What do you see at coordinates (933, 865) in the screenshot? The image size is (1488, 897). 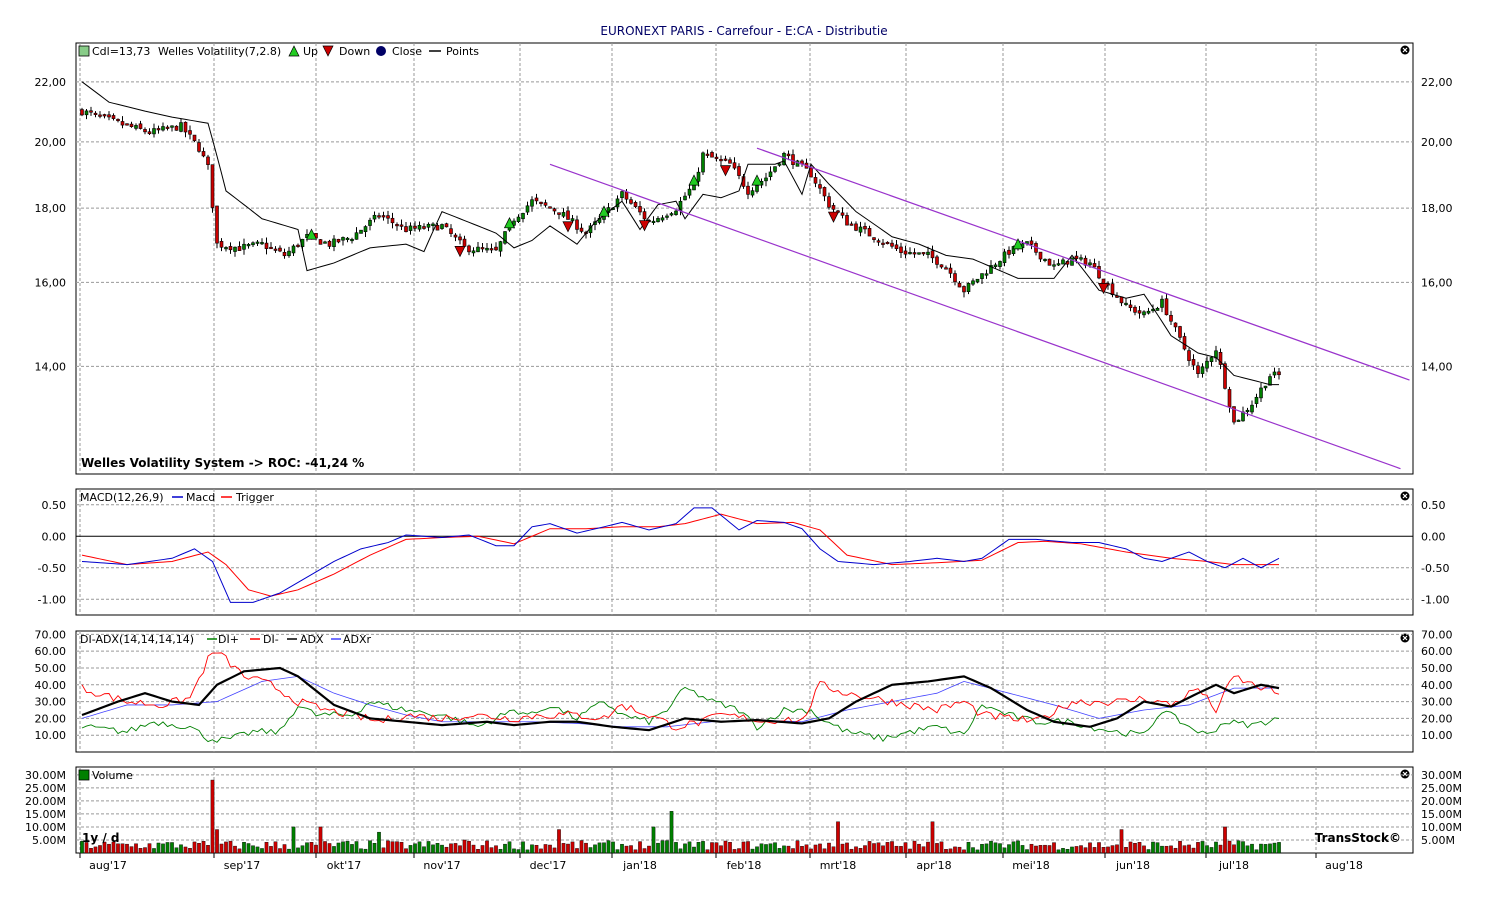 I see `month-label: apr'18` at bounding box center [933, 865].